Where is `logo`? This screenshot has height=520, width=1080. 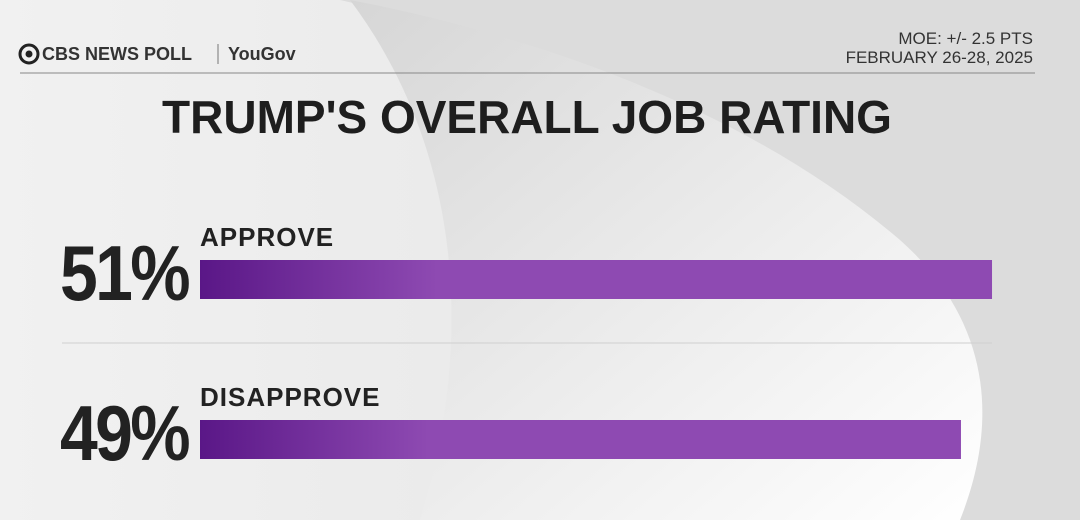
logo is located at coordinates (29, 54).